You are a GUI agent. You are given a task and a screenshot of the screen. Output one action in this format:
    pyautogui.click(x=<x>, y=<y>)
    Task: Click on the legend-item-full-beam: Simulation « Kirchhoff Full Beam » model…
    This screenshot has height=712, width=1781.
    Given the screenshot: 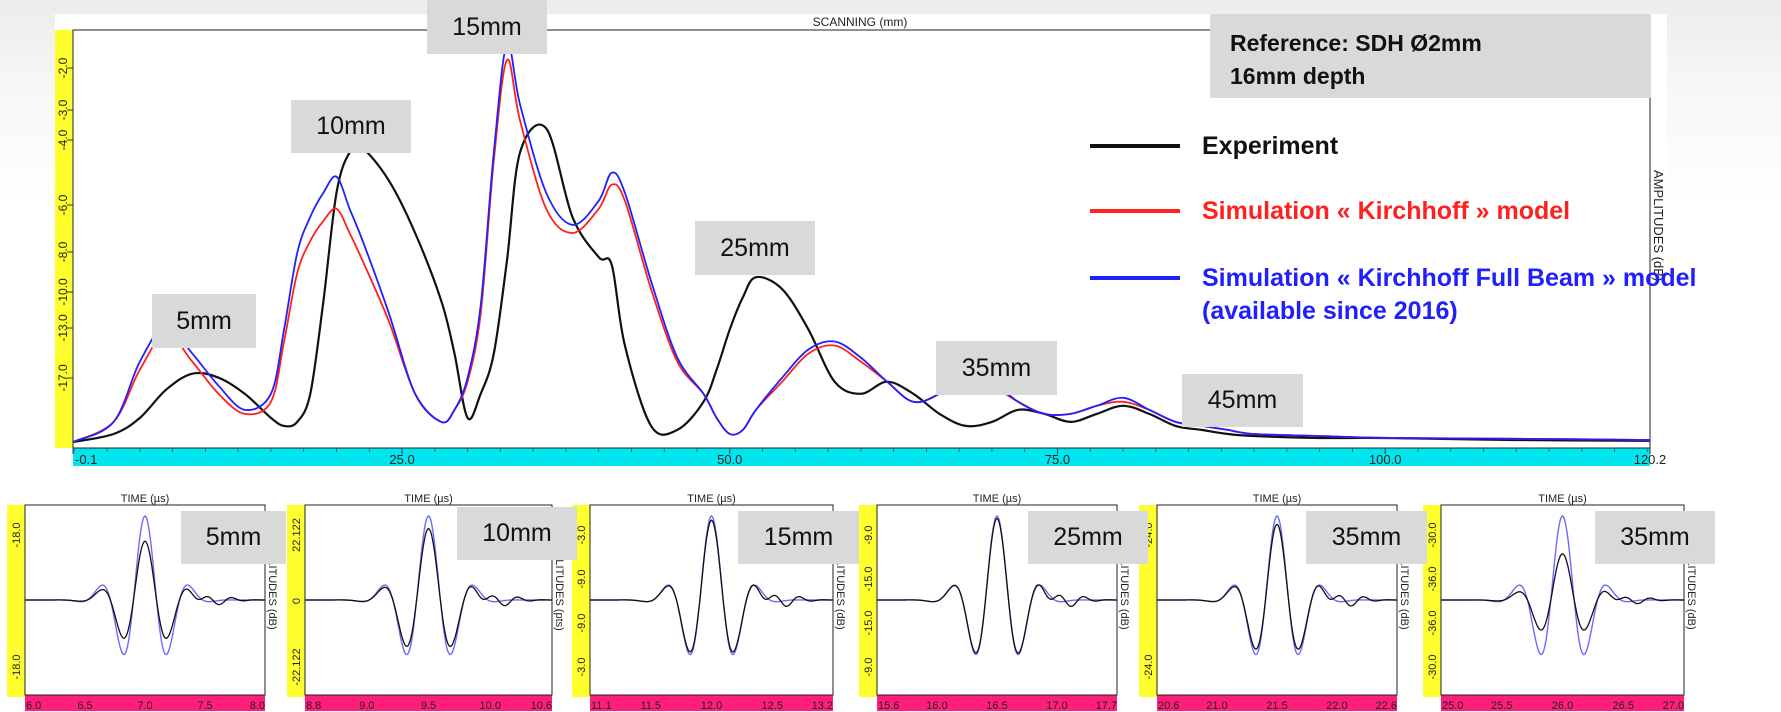 What is the action you would take?
    pyautogui.click(x=1393, y=295)
    